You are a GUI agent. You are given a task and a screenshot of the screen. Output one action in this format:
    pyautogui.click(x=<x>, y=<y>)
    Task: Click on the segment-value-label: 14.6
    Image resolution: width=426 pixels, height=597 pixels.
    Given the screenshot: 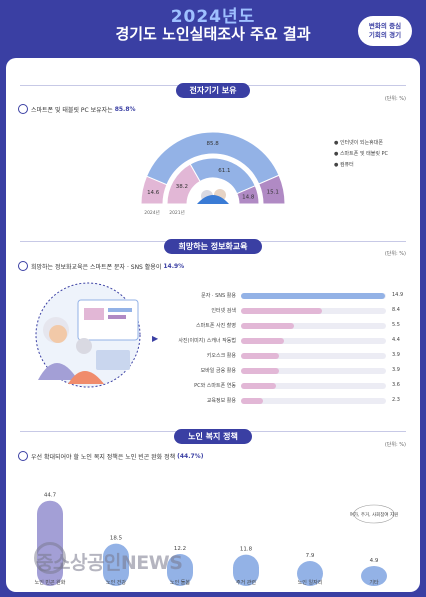 What is the action you would take?
    pyautogui.click(x=153, y=193)
    